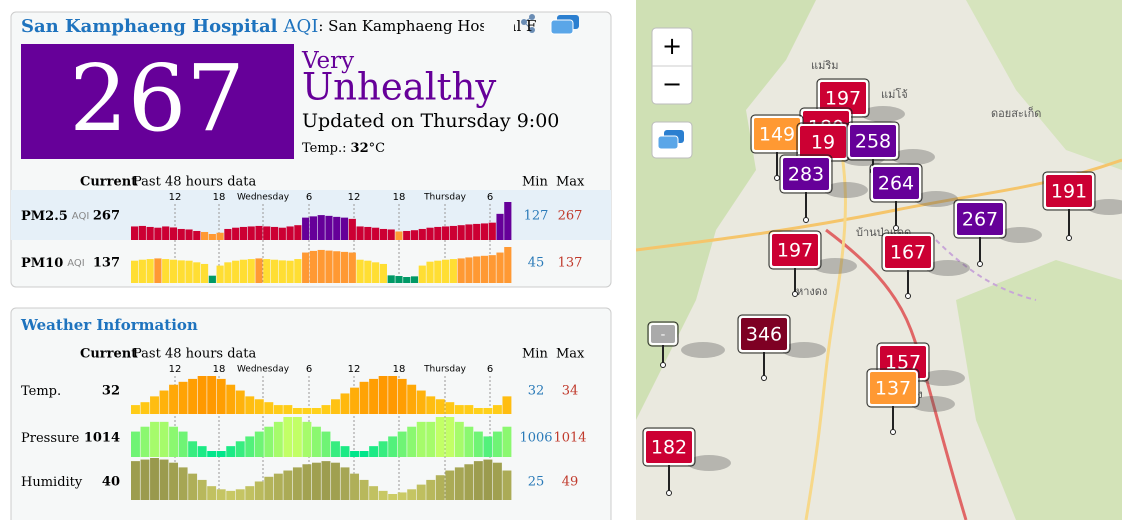  I want to click on place-label: หางดง, so click(811, 291).